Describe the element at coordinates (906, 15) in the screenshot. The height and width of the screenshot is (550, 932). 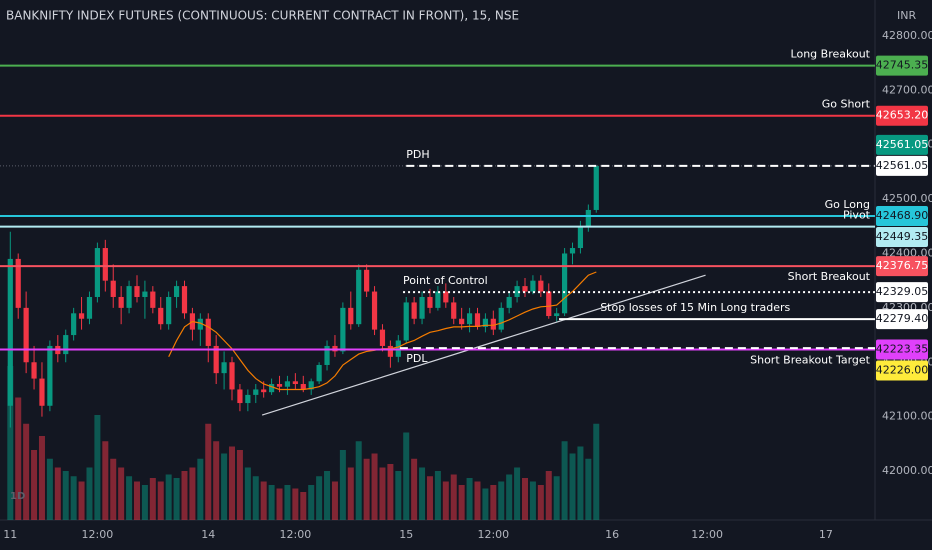
I see `currency: INR` at that location.